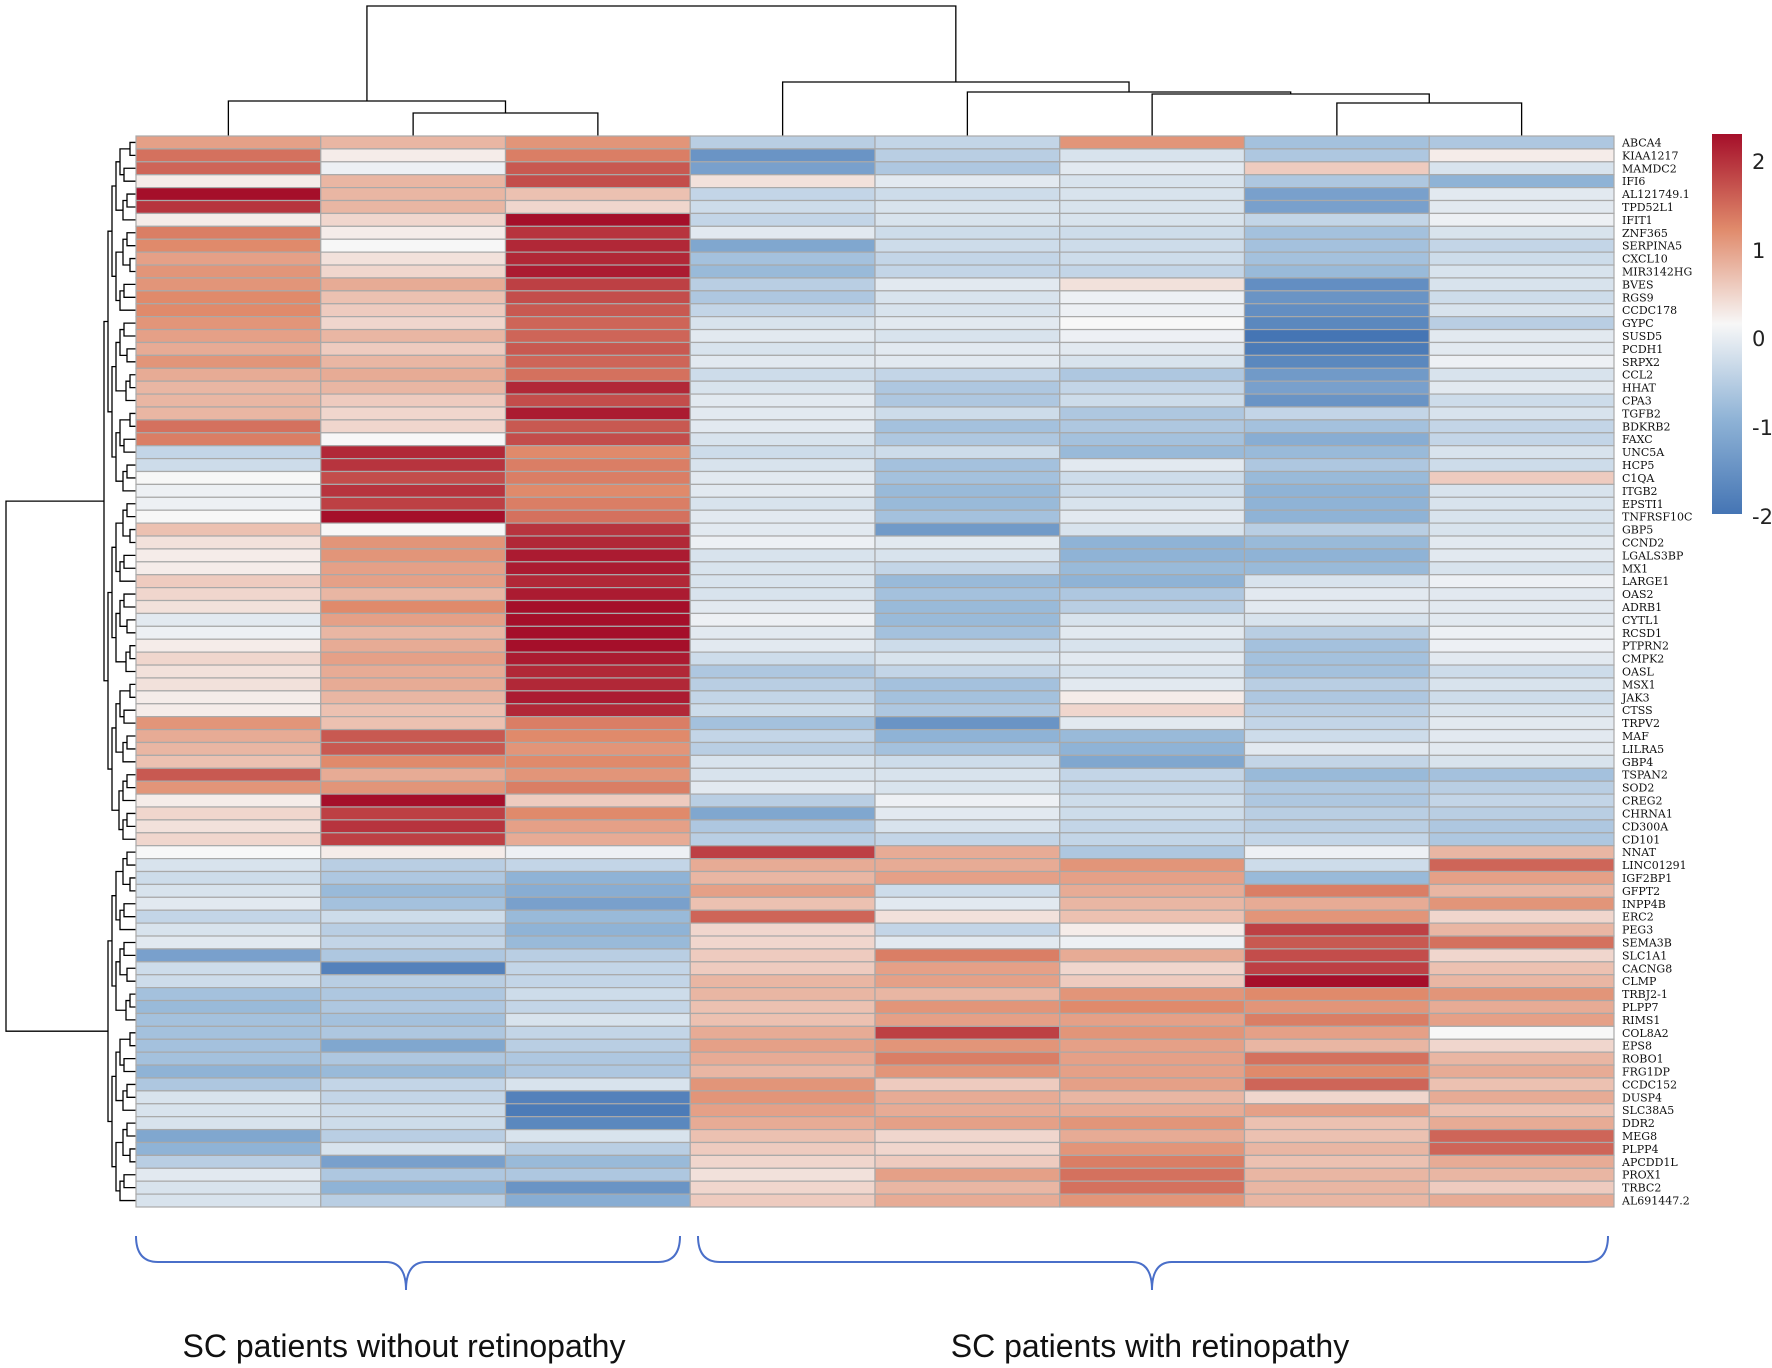 The width and height of the screenshot is (1772, 1368). What do you see at coordinates (1637, 439) in the screenshot?
I see `gene-label: FAXC` at bounding box center [1637, 439].